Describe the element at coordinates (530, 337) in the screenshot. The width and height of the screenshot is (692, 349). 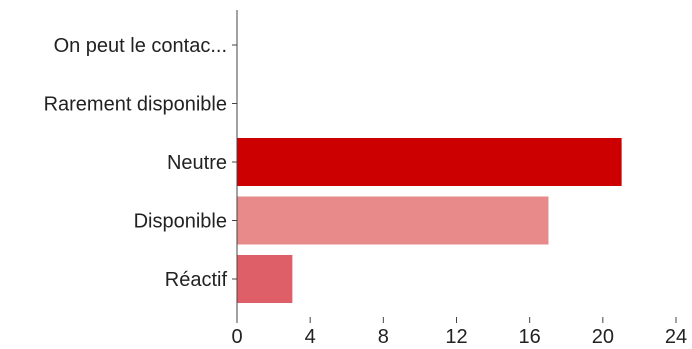
I see `x-tick-label-4: 16` at that location.